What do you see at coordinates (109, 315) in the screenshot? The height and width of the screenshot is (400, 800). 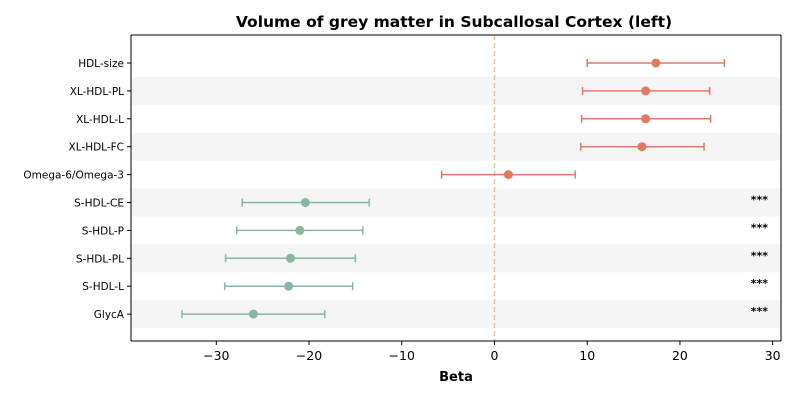 I see `y-tick-label: GlycA` at bounding box center [109, 315].